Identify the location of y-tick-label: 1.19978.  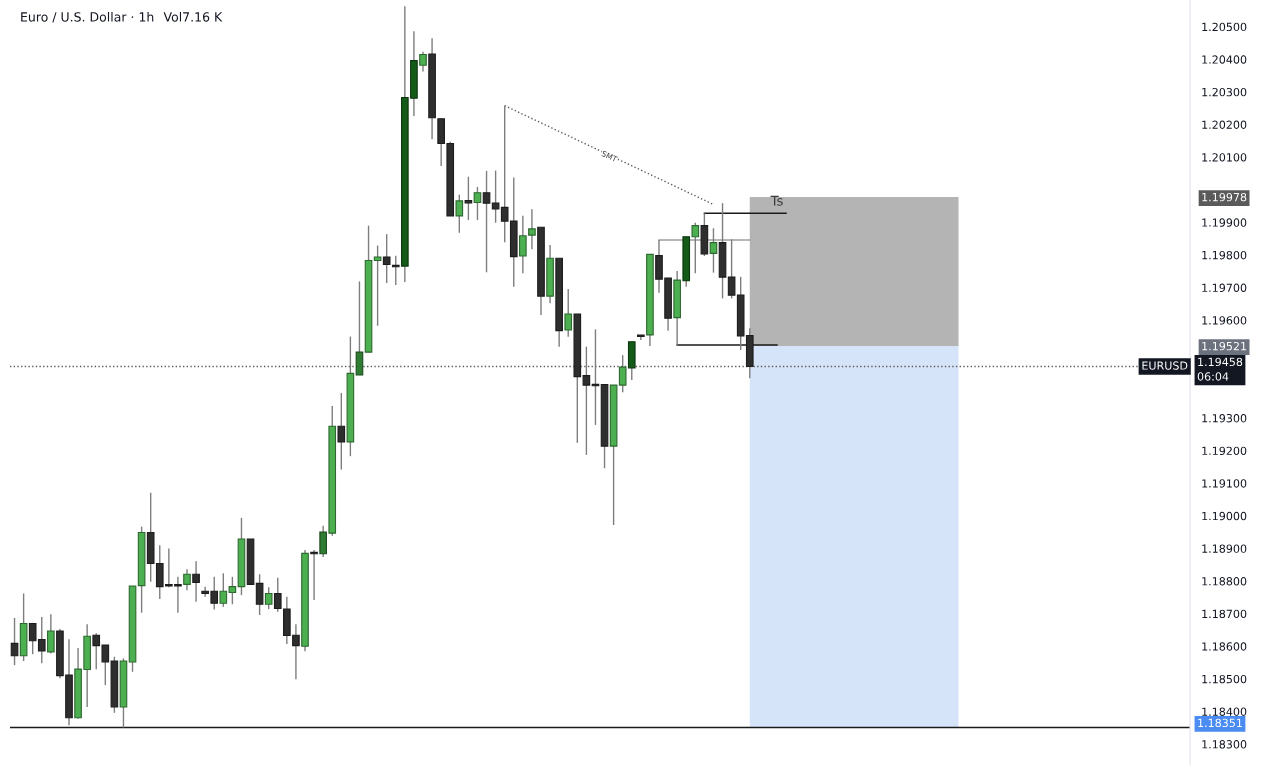
(1224, 197).